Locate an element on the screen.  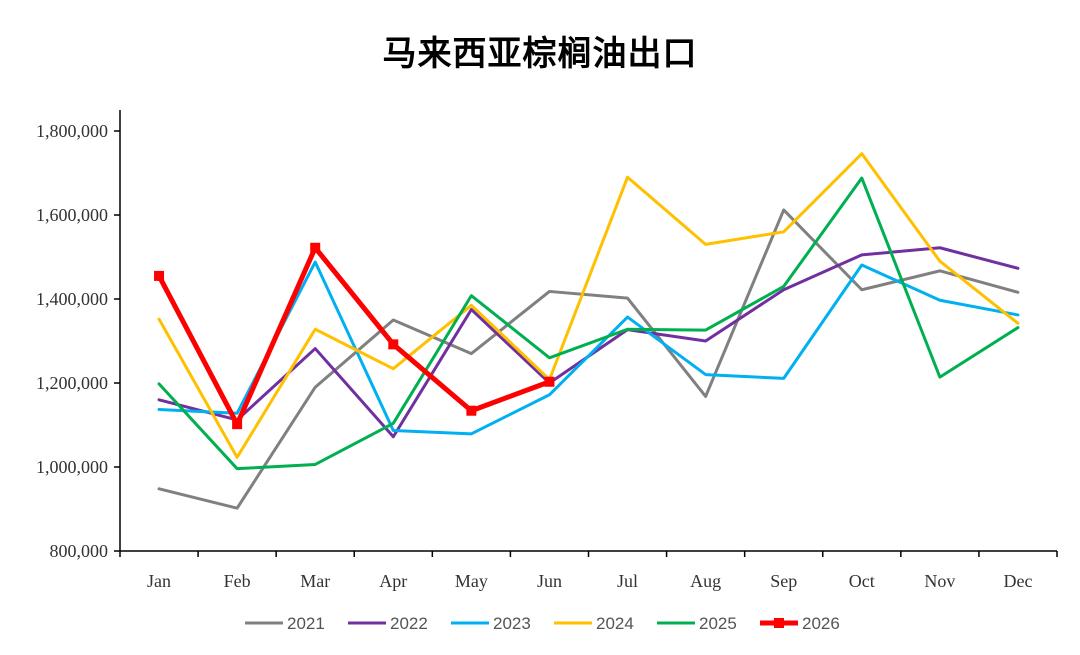
legend-marker-2026 is located at coordinates (779, 623).